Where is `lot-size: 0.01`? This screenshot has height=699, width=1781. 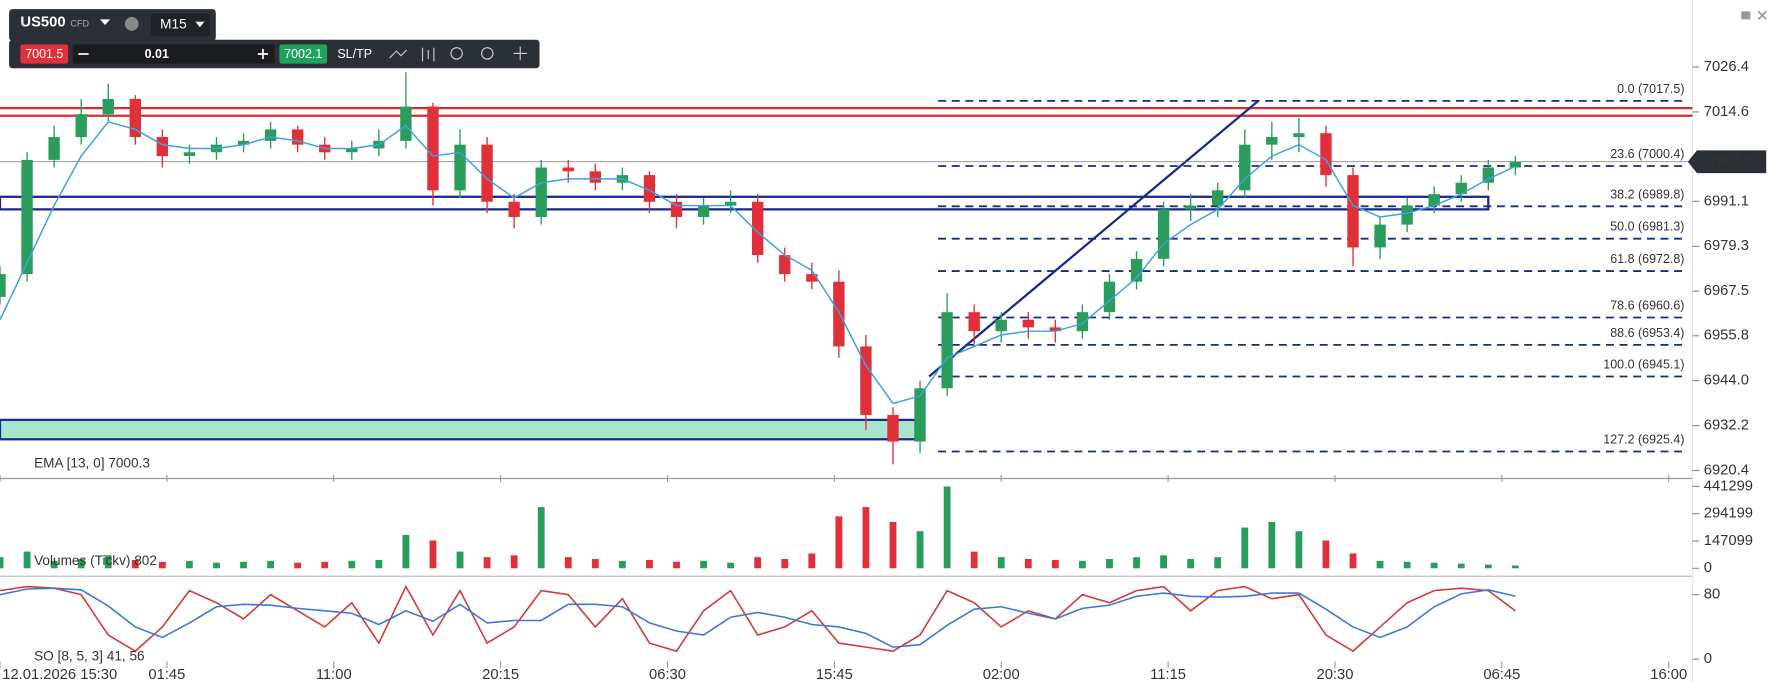
lot-size: 0.01 is located at coordinates (157, 54).